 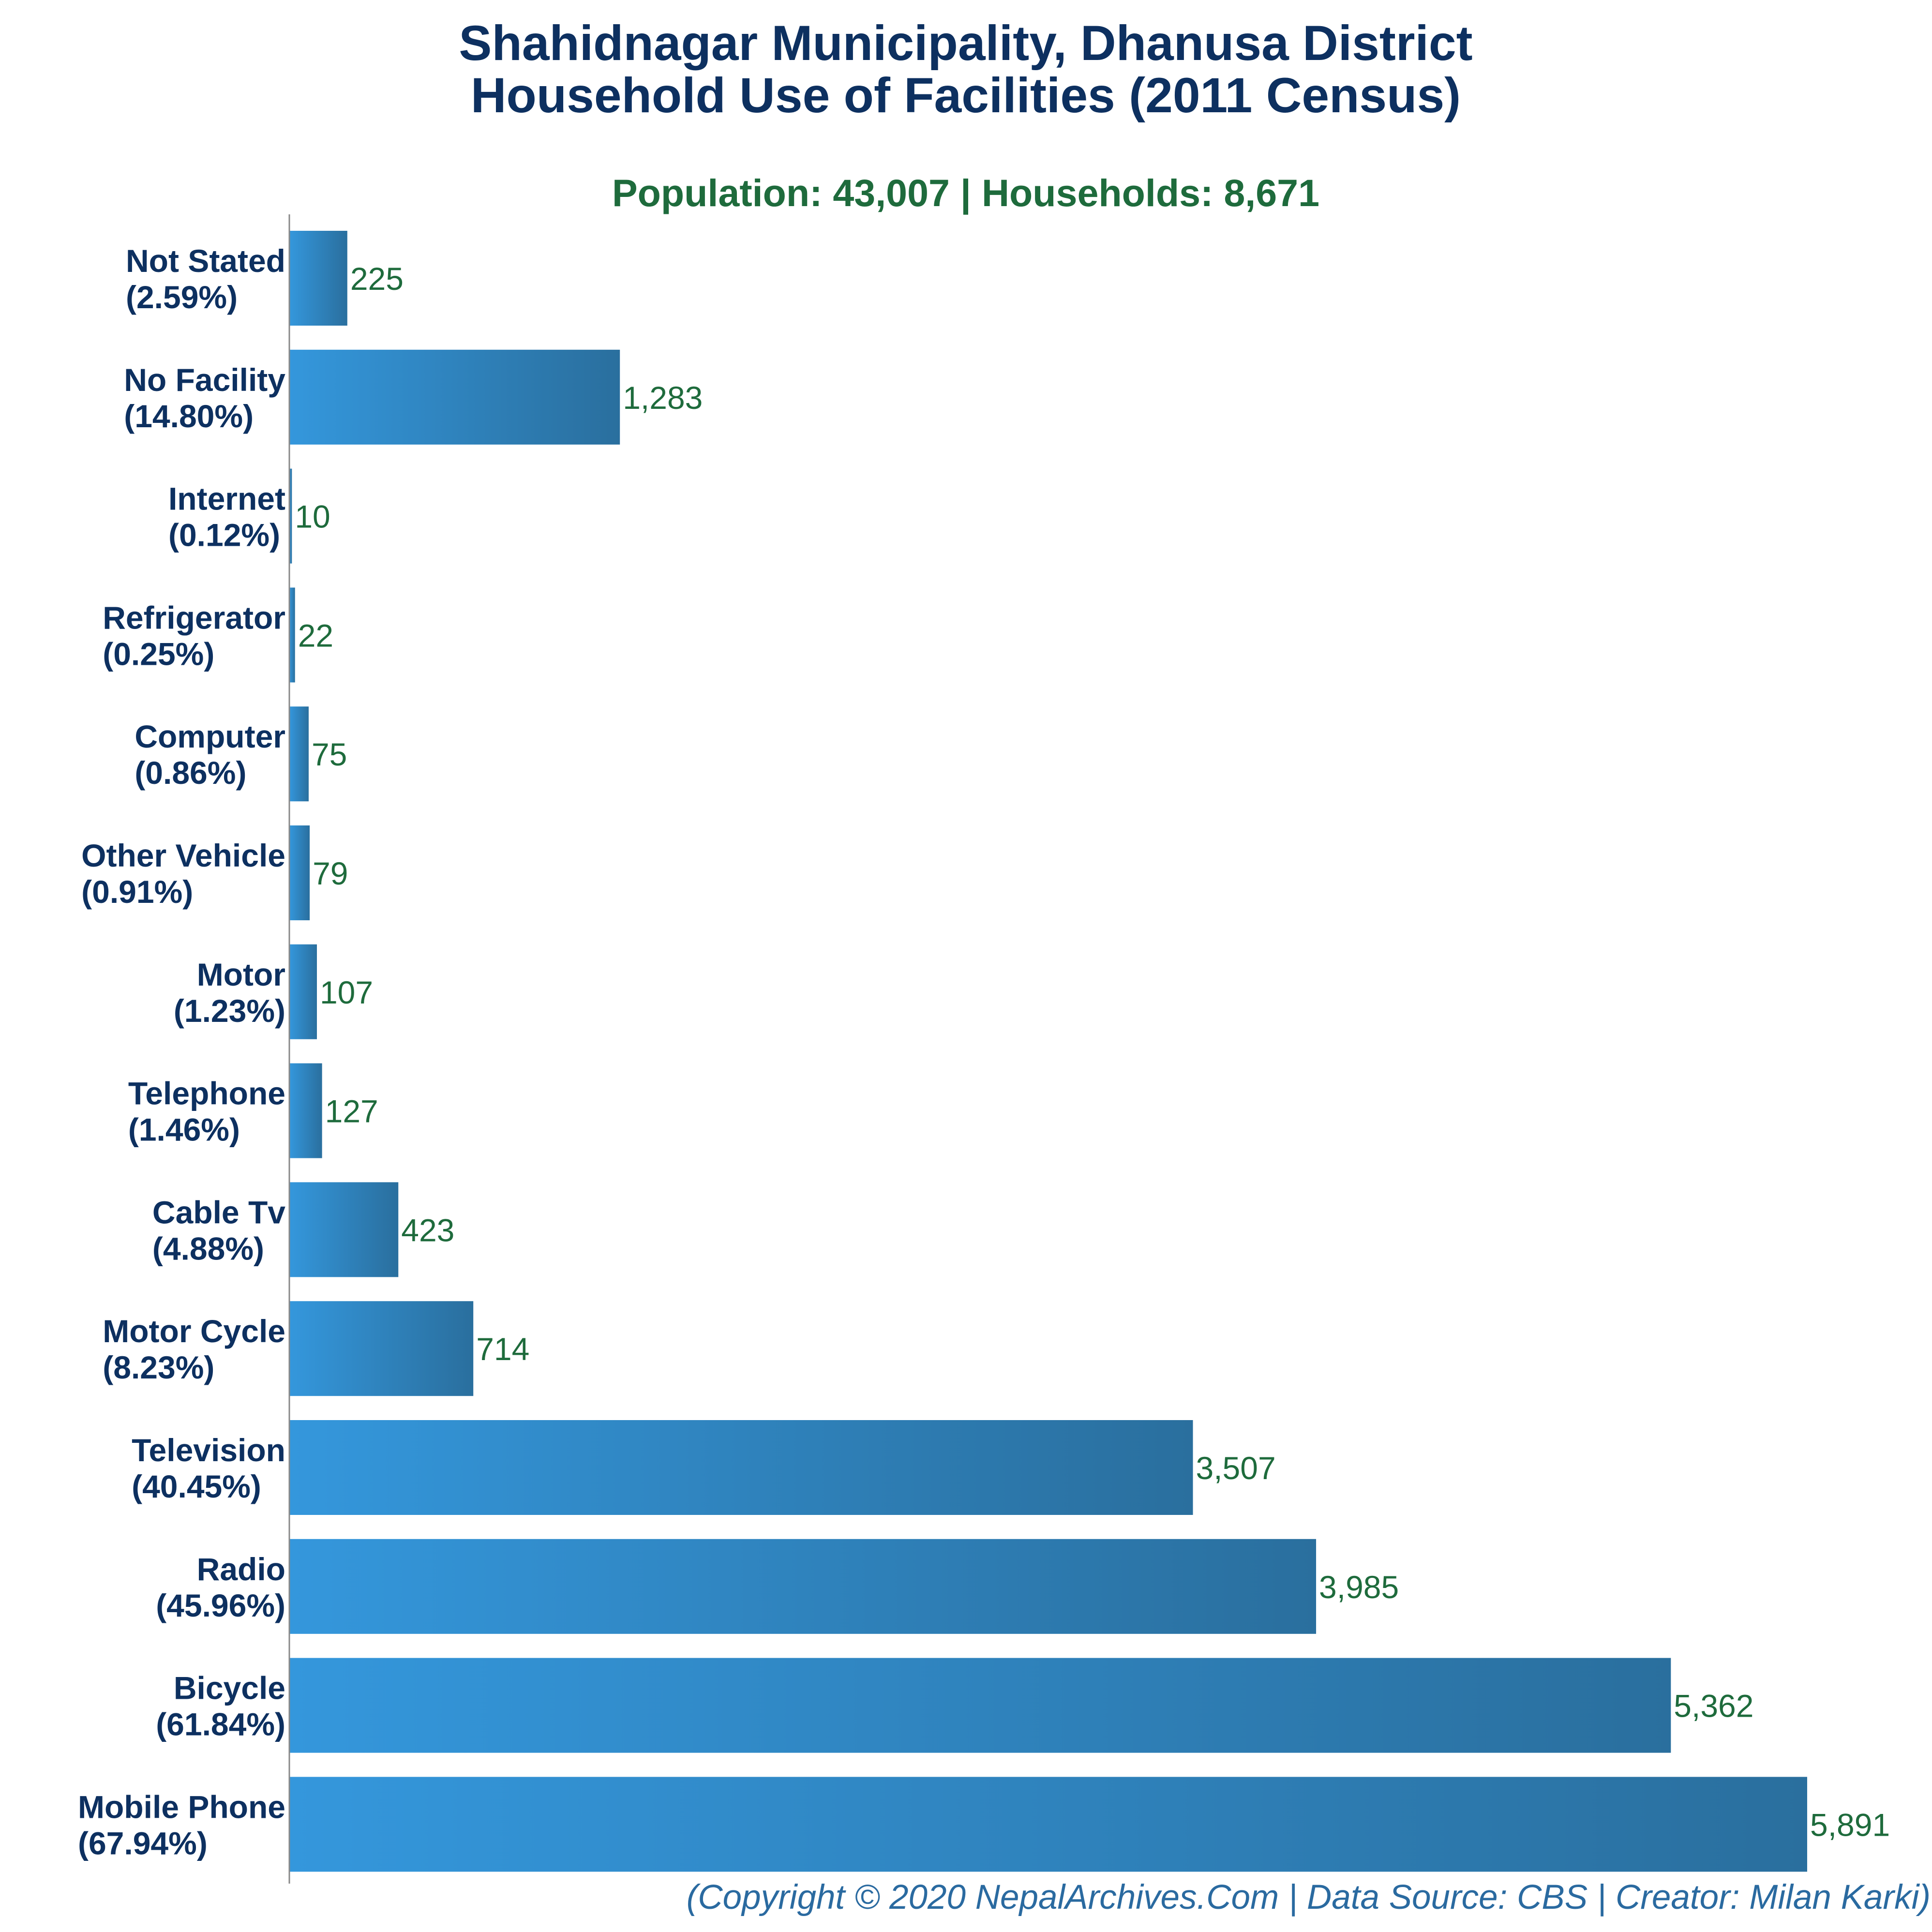 What do you see at coordinates (206, 1093) in the screenshot?
I see `category-label: Telephone` at bounding box center [206, 1093].